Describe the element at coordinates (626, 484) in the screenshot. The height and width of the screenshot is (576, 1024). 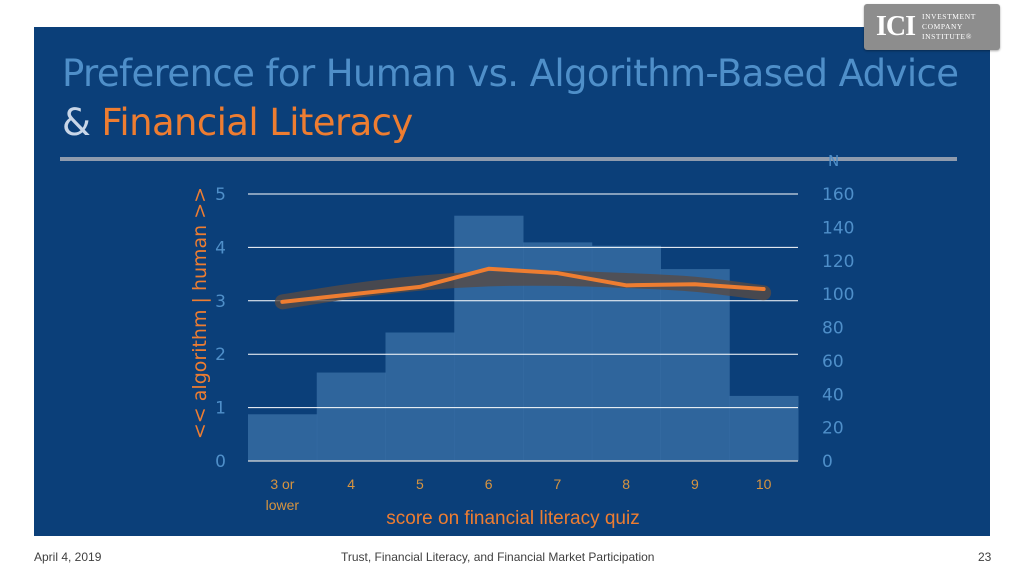
I see `x-tick-label: 8` at that location.